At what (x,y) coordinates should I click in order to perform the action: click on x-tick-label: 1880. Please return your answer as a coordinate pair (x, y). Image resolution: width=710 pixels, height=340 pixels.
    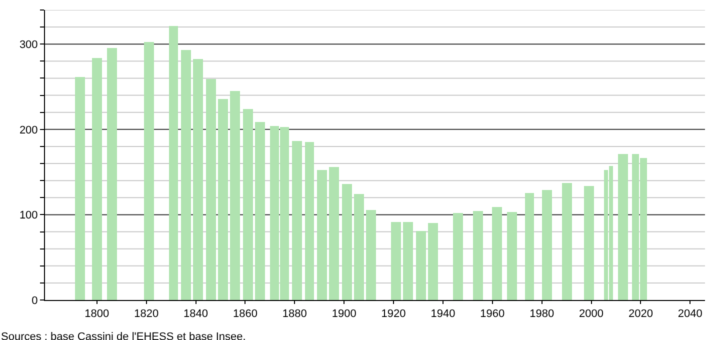
    Looking at the image, I should click on (294, 314).